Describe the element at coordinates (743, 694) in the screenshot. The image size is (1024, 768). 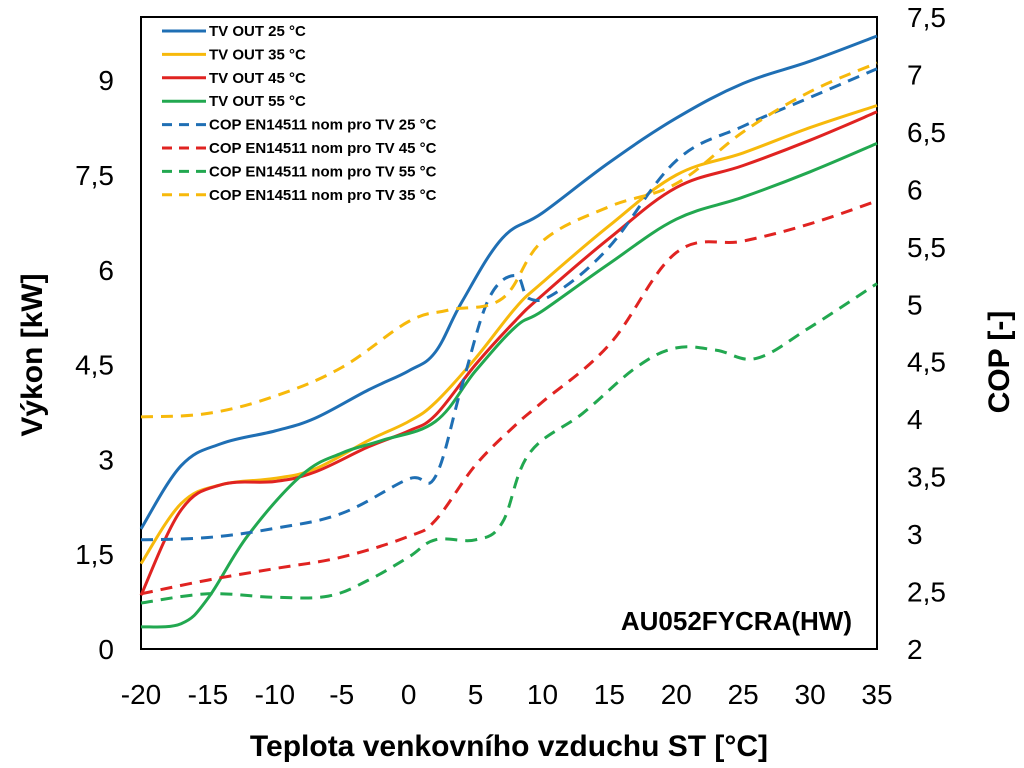
I see `x-tick-label: 25` at that location.